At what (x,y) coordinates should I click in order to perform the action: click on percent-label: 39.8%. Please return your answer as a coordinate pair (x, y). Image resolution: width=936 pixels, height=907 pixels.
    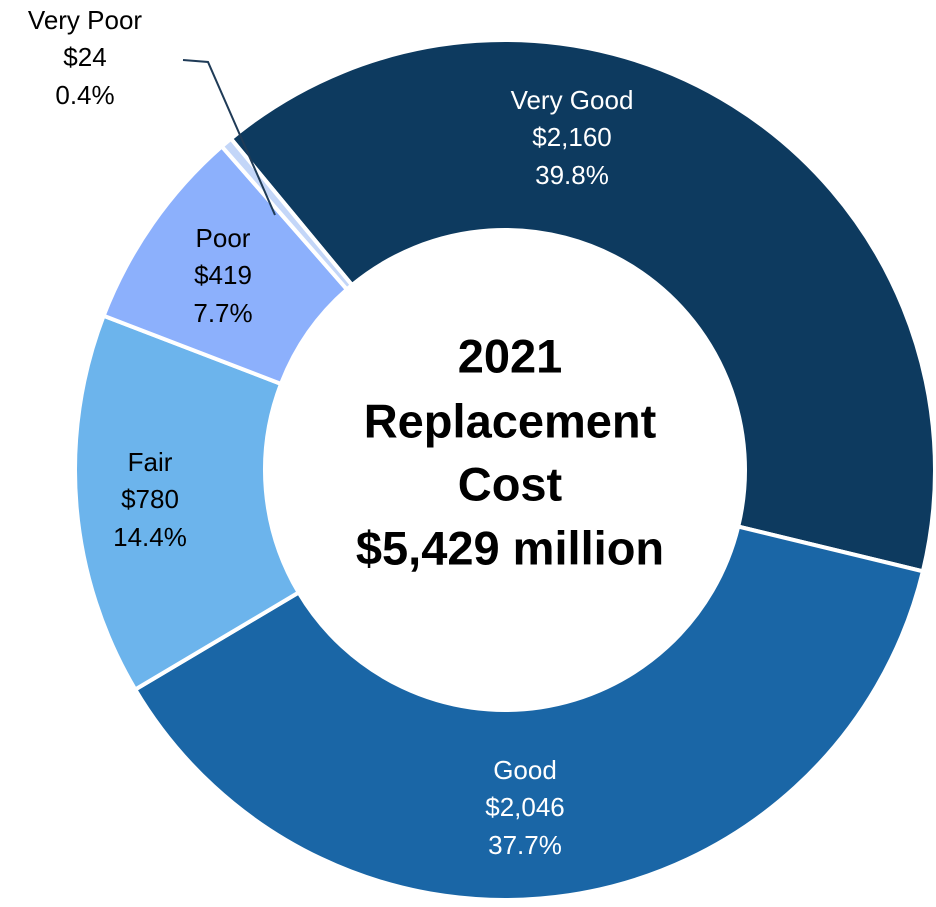
    Looking at the image, I should click on (572, 175).